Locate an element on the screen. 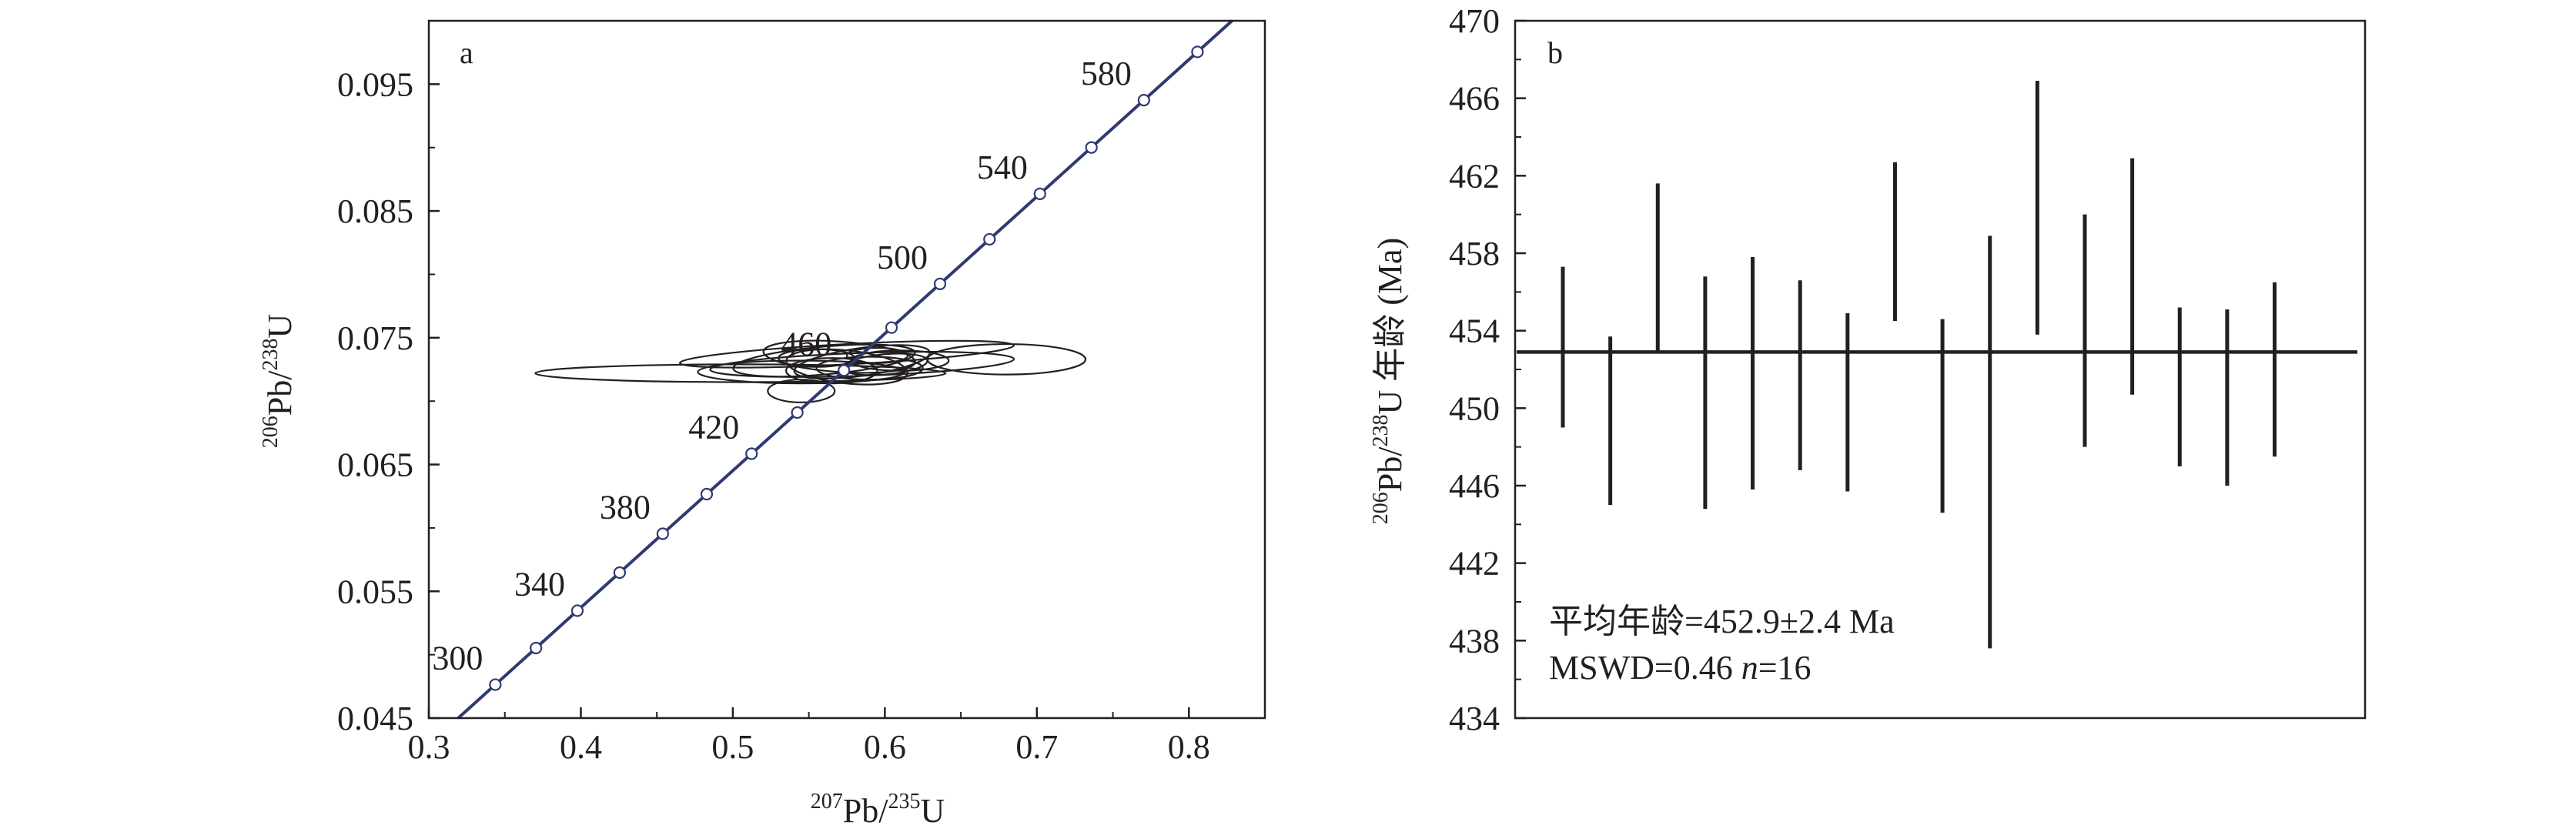 This screenshot has width=2576, height=832. age-label: 500 is located at coordinates (903, 257).